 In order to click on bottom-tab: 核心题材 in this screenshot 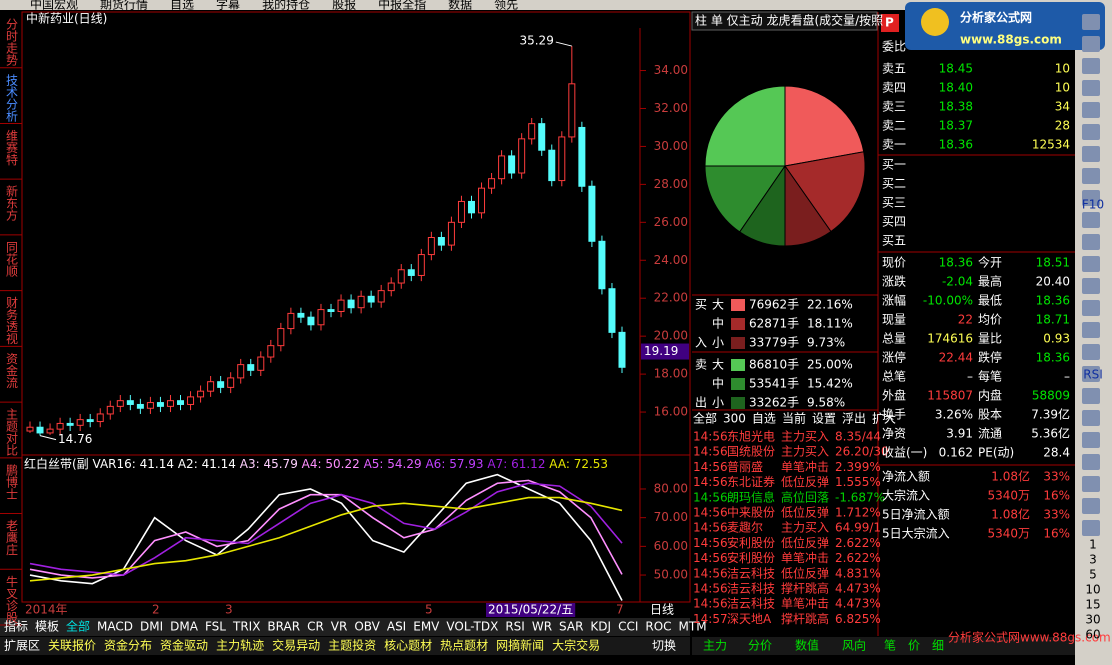, I will do `click(408, 646)`.